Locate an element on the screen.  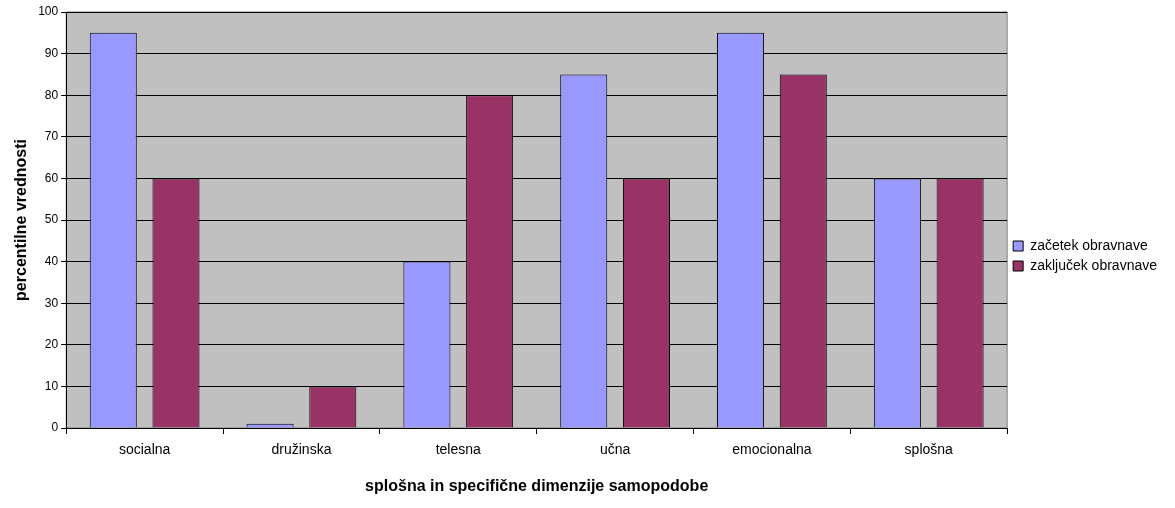
x-tick-label: emocionalna is located at coordinates (772, 449).